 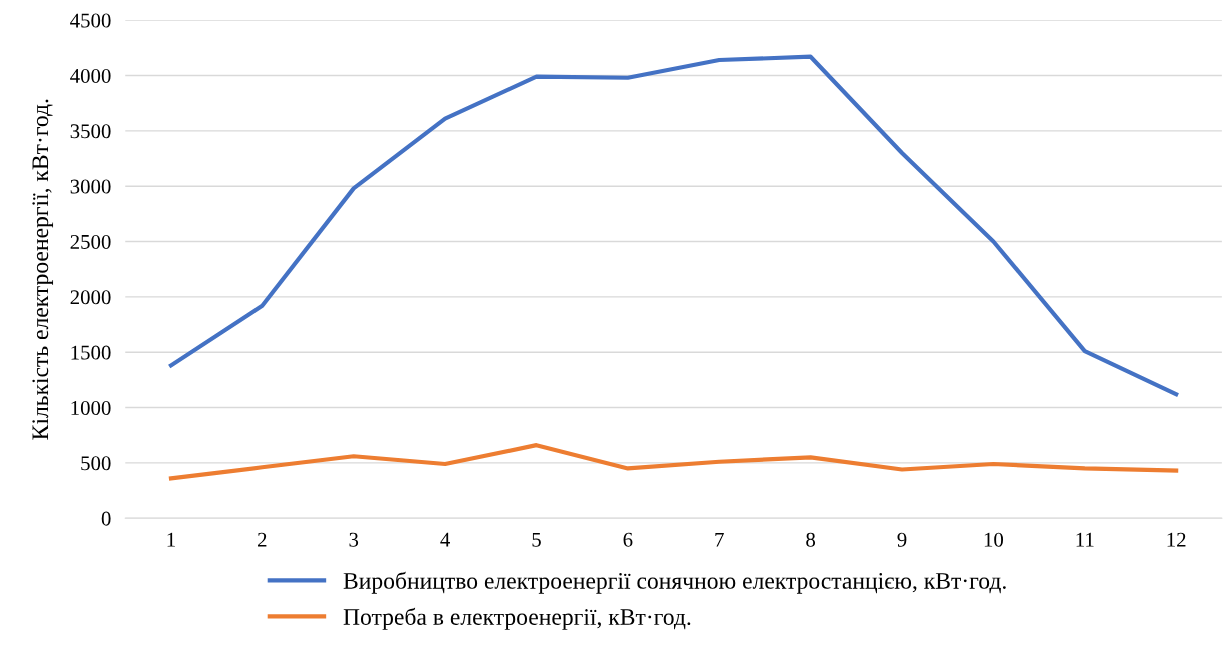 What do you see at coordinates (628, 539) in the screenshot?
I see `x-tick-label: 6` at bounding box center [628, 539].